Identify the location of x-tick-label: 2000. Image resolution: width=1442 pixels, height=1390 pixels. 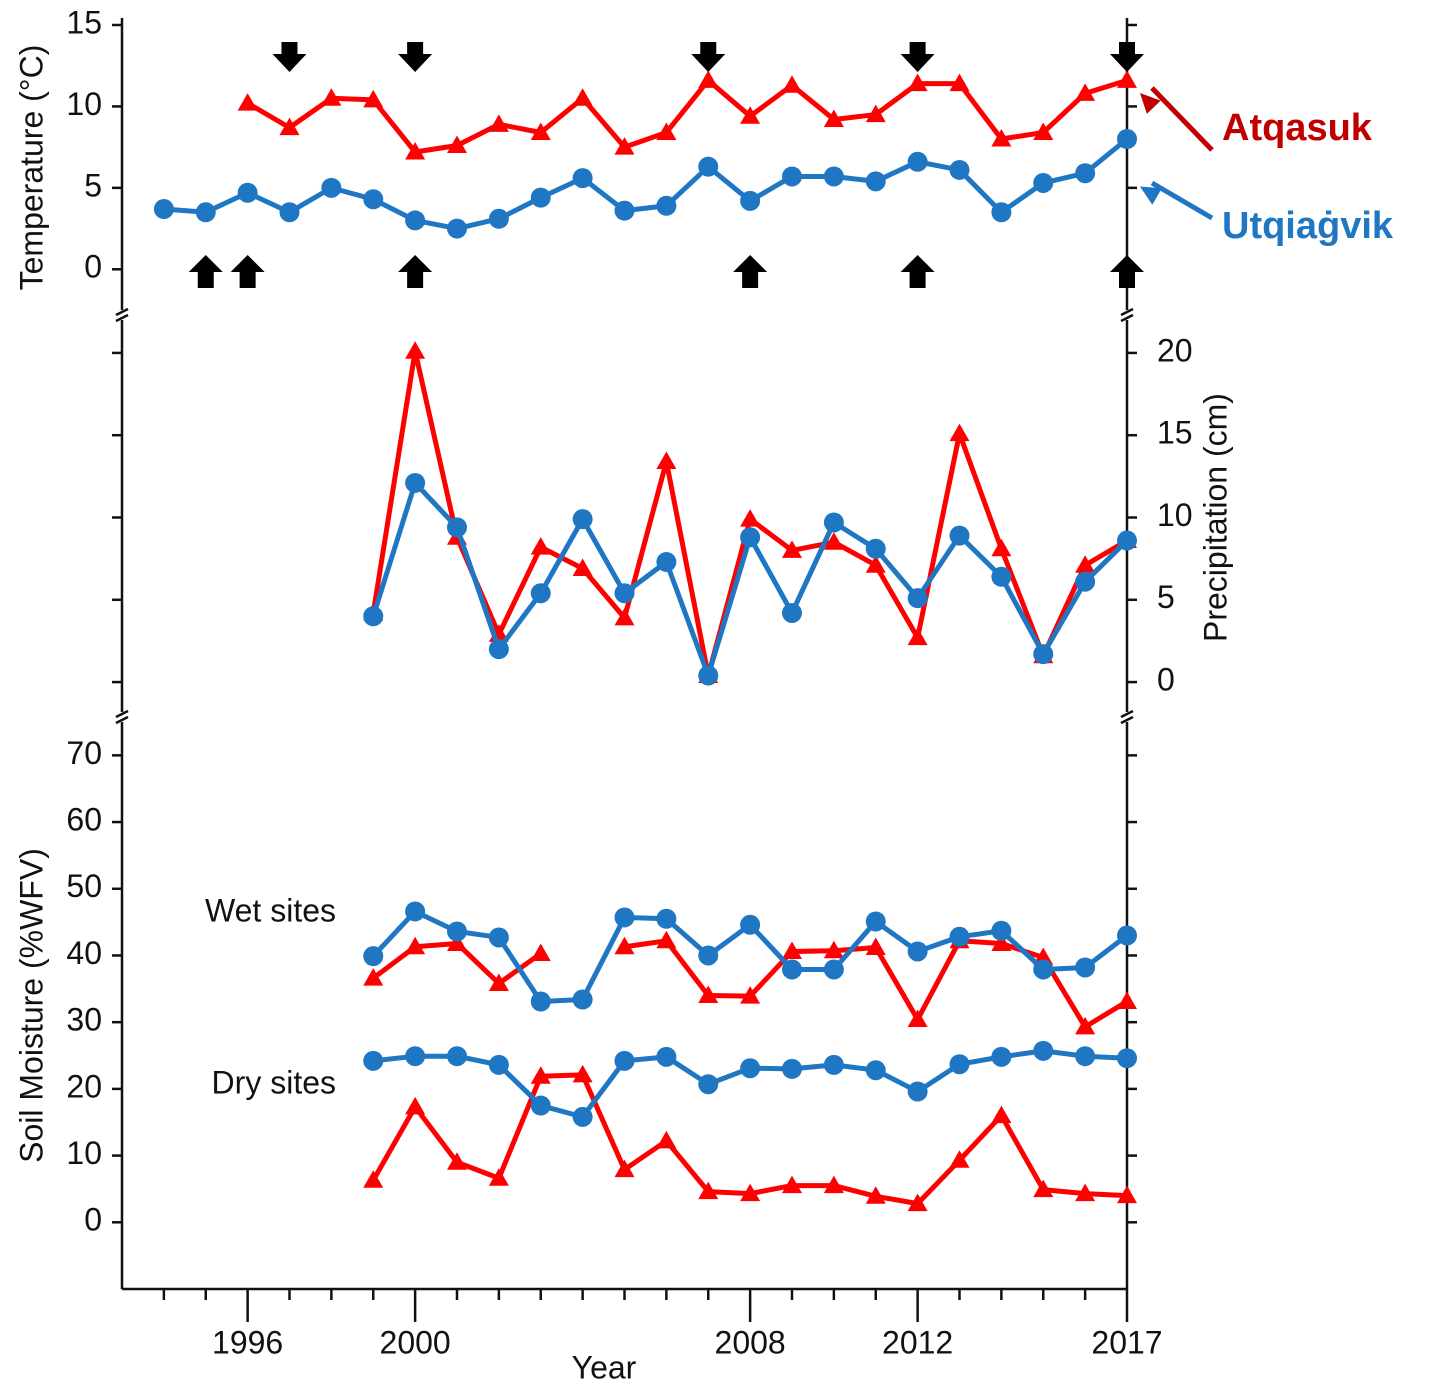
(415, 1342).